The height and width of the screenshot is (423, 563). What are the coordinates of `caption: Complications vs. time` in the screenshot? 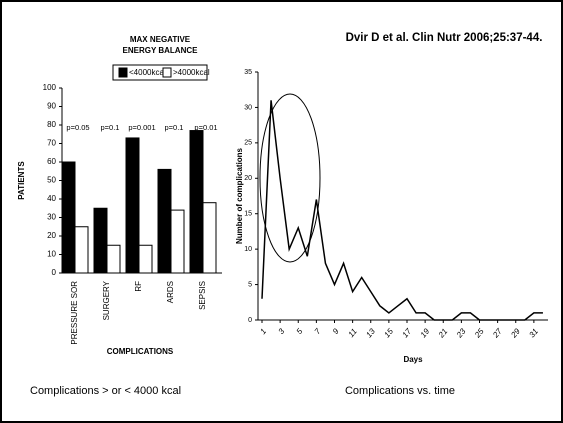 It's located at (400, 391).